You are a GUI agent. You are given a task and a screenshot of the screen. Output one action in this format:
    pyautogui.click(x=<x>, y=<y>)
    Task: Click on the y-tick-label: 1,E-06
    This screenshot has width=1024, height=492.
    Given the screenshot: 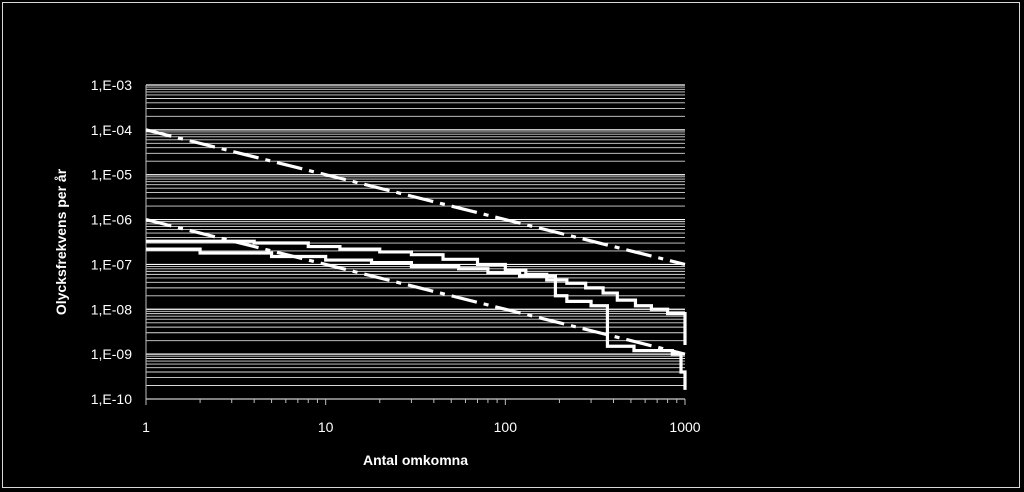 What is the action you would take?
    pyautogui.click(x=111, y=220)
    